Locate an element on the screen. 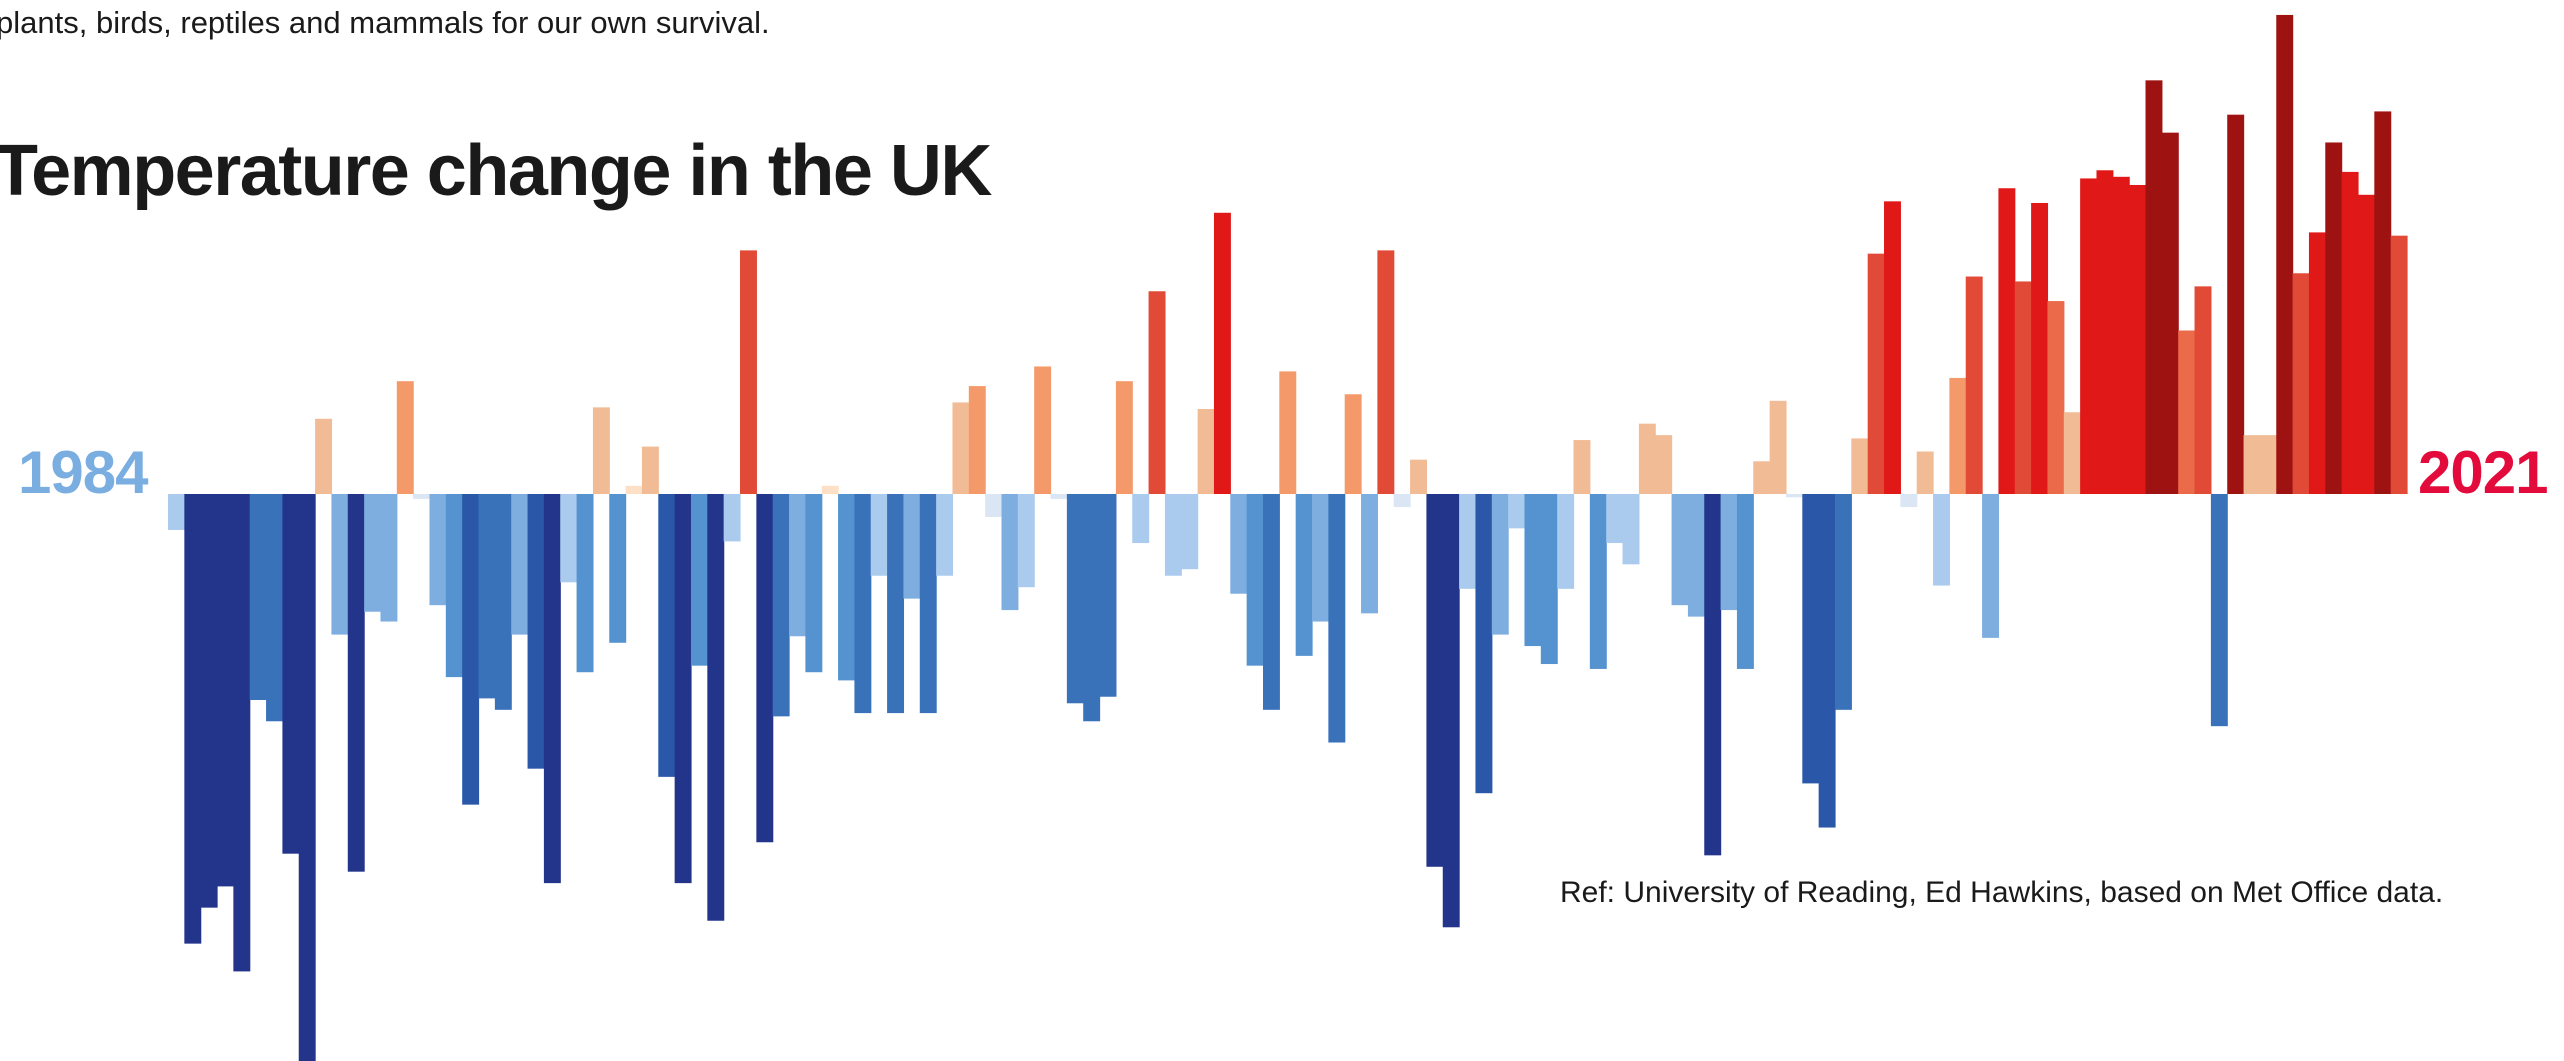  end-year-label: 2021 is located at coordinates (2483, 472).